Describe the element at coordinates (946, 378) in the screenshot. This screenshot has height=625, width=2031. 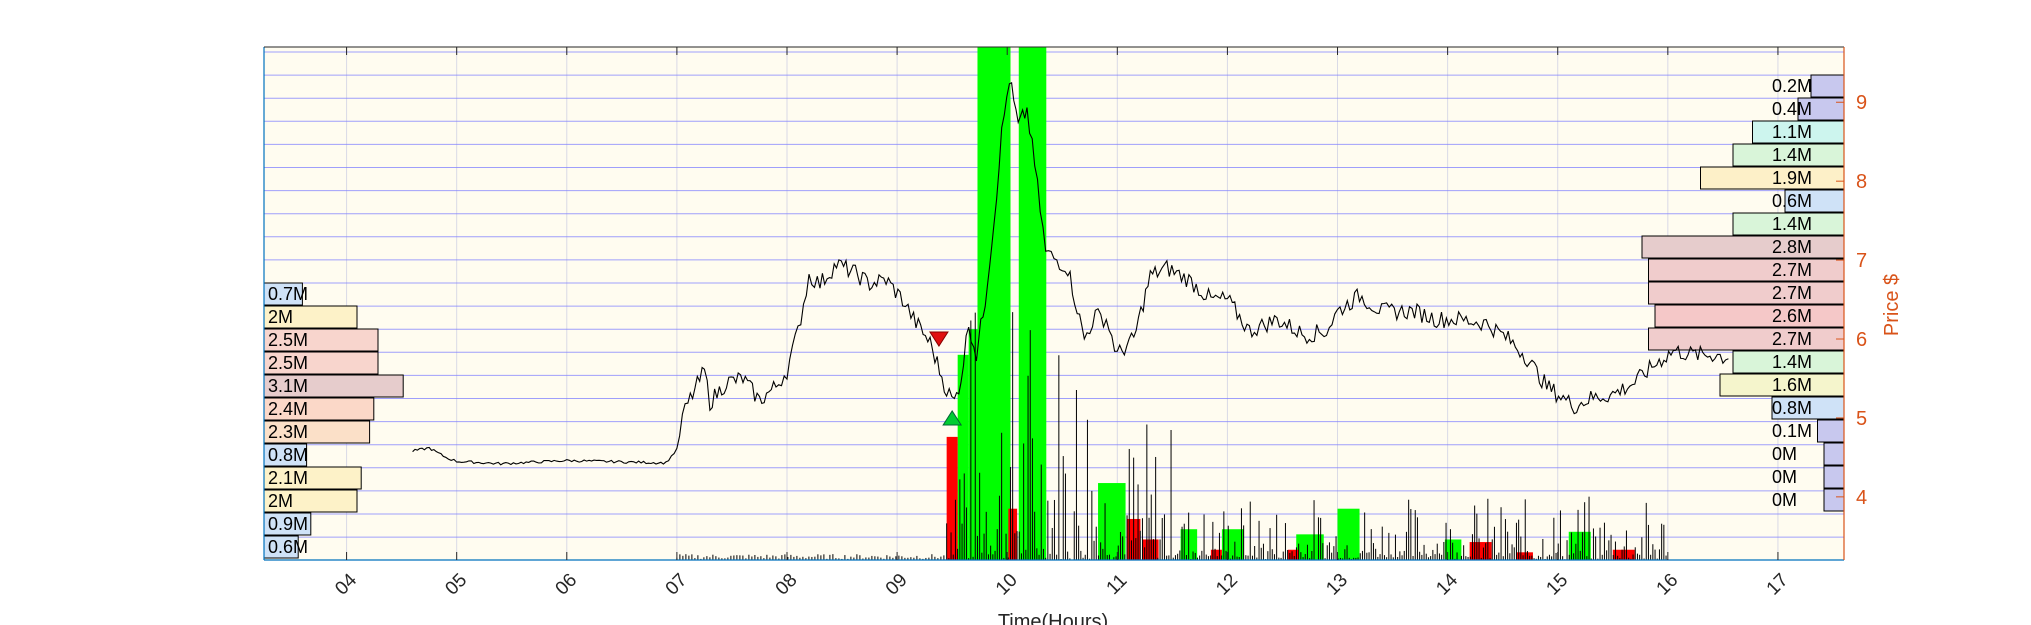
I see `trade-signals` at that location.